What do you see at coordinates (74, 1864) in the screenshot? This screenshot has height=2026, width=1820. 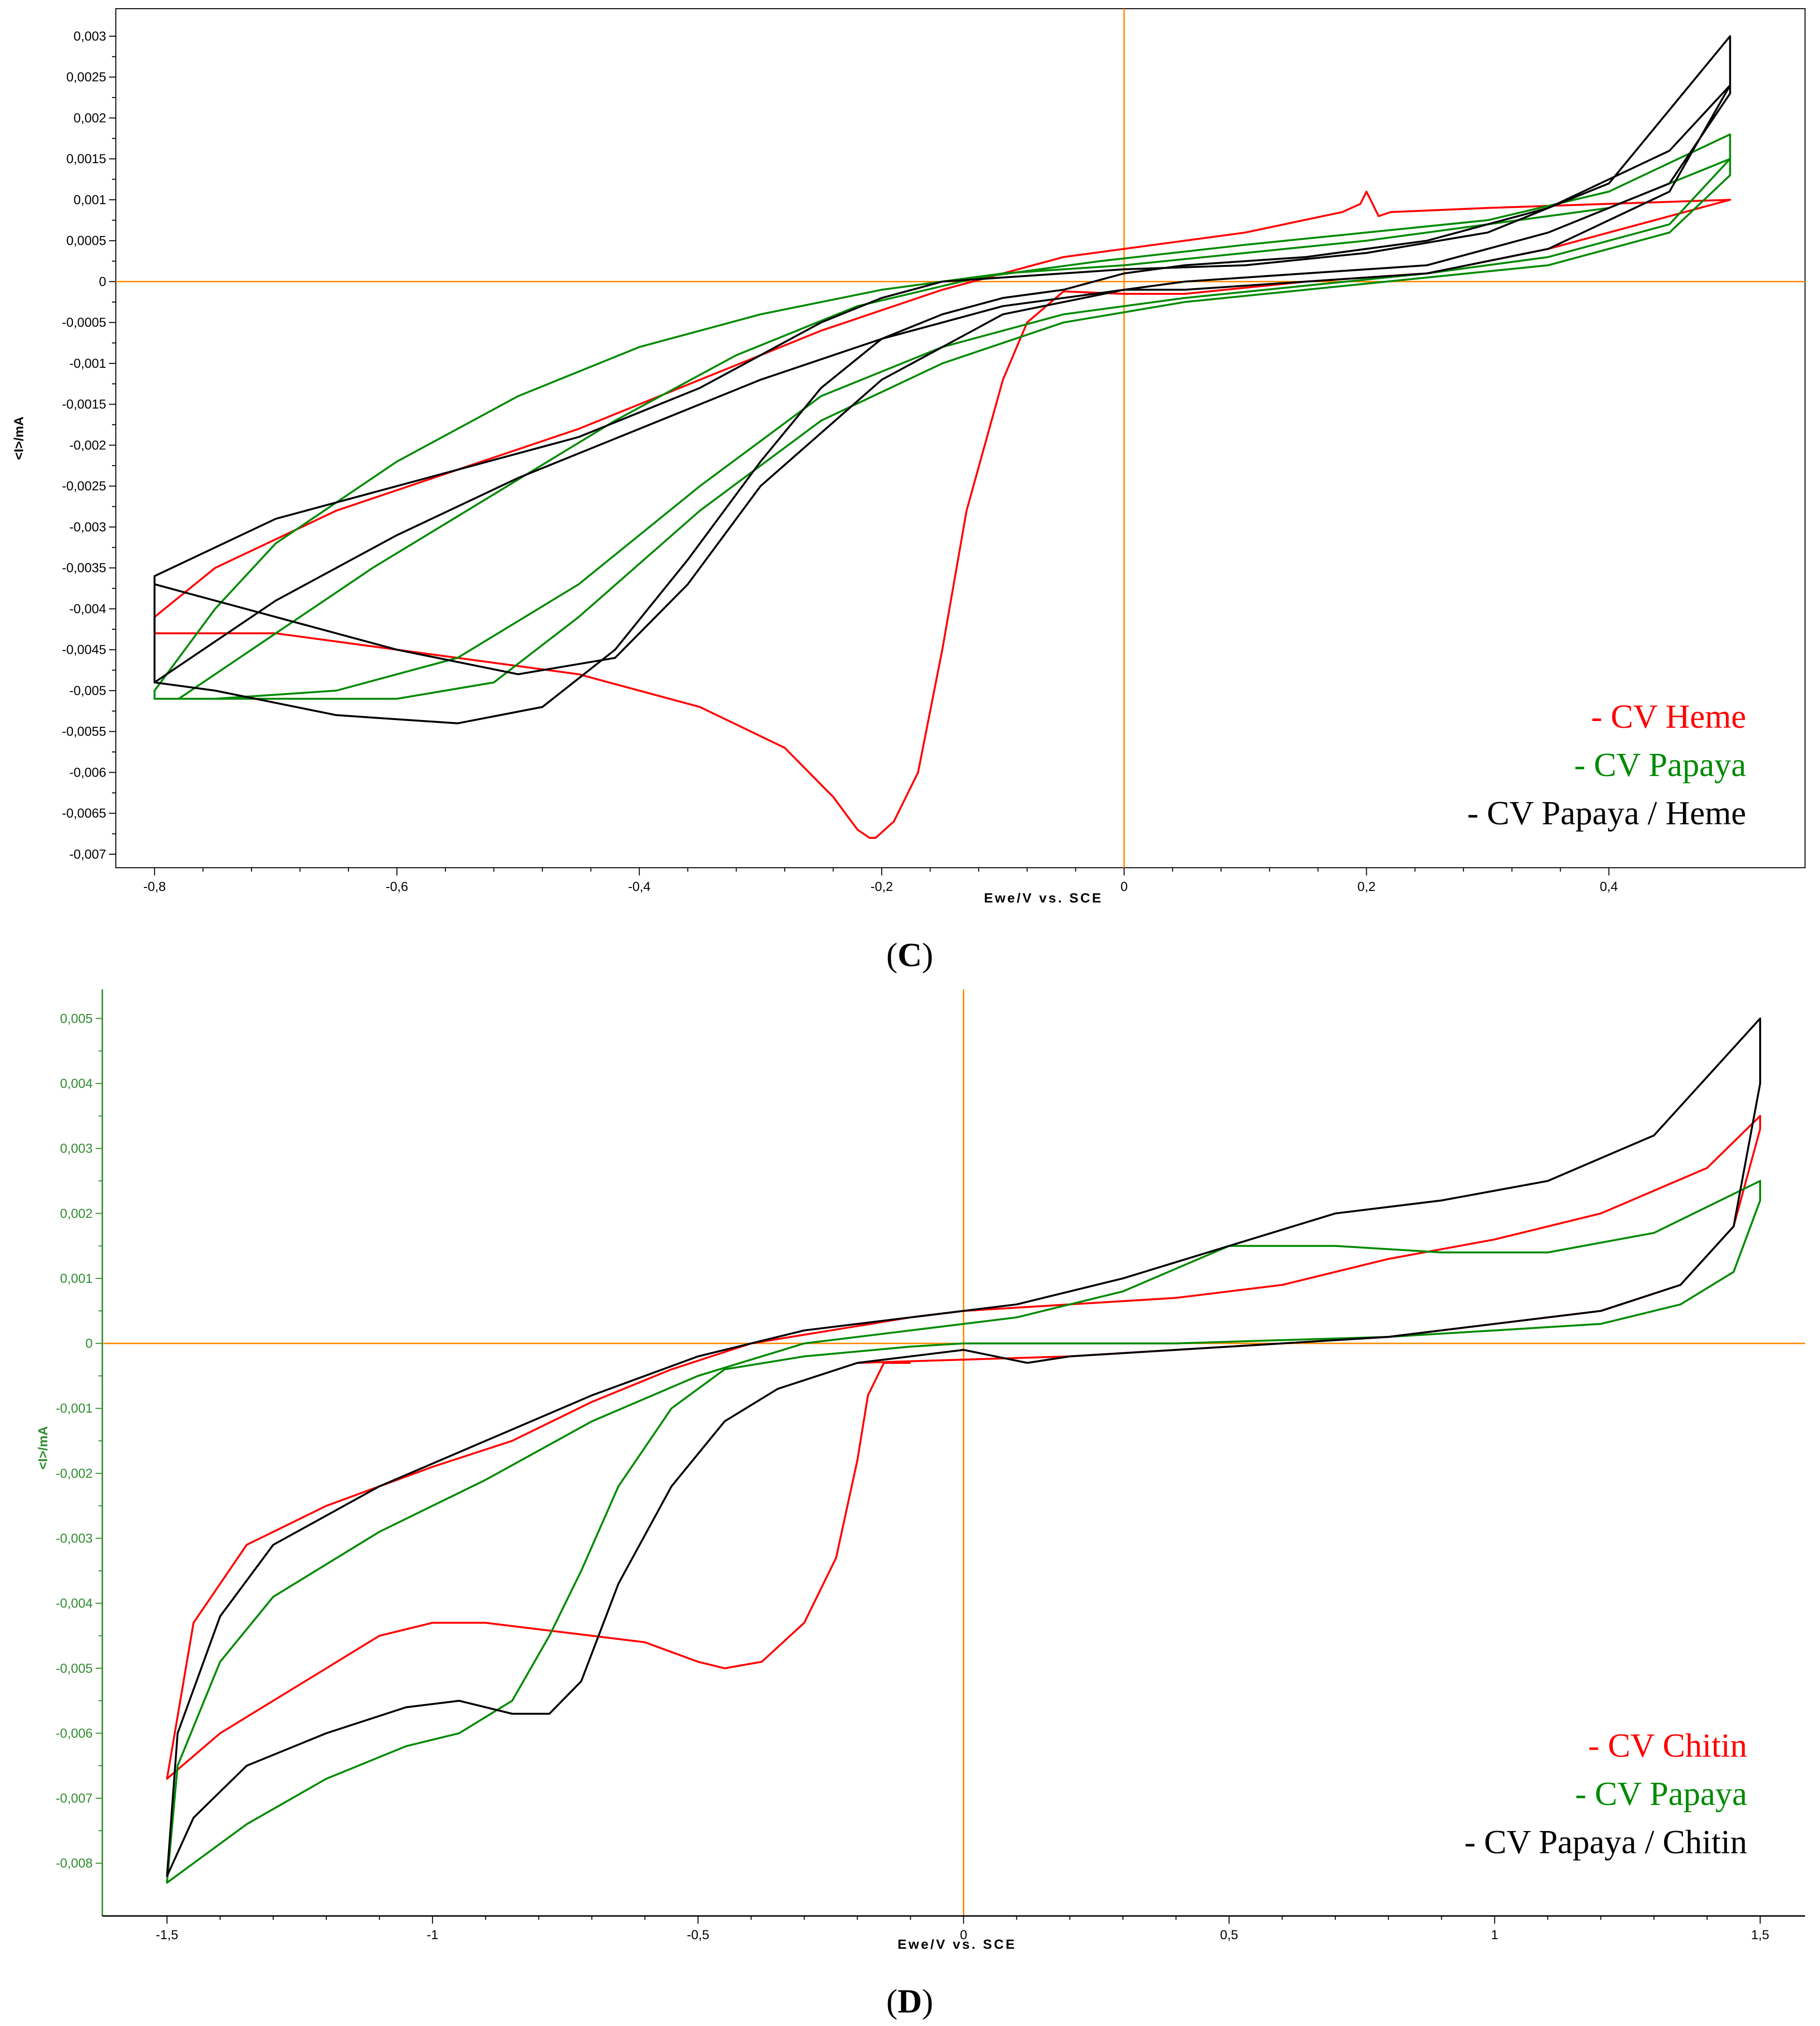 I see `y-tick-label: -0,008` at bounding box center [74, 1864].